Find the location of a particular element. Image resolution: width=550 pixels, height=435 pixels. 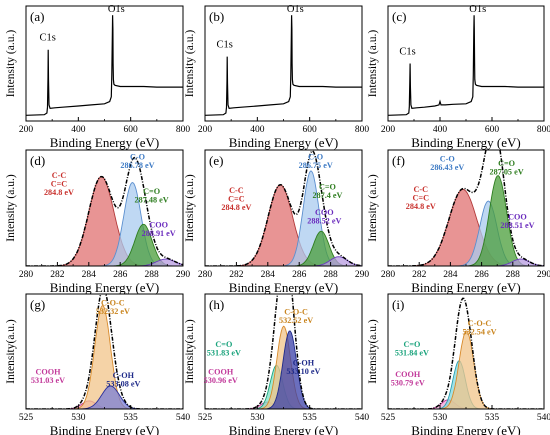

annotation-line: 286.75 eV is located at coordinates (316, 165).